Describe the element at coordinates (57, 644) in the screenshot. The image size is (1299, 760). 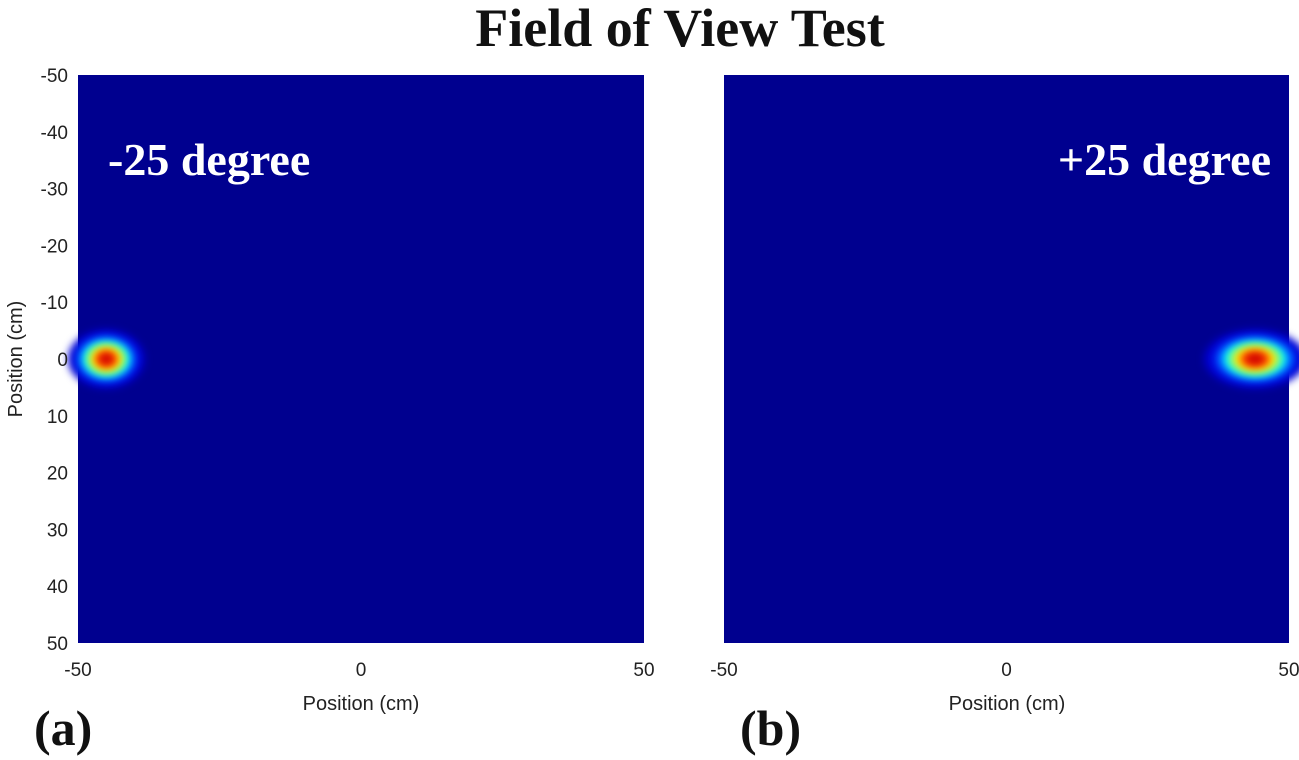
I see `y-tick-a-10: 50` at that location.